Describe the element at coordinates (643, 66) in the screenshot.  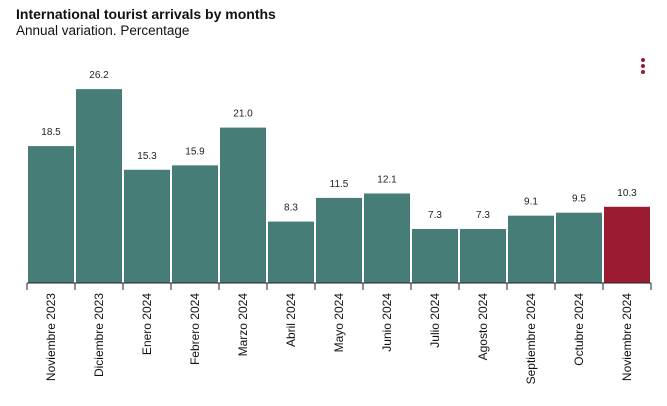
I see `kebab-menu-icon` at that location.